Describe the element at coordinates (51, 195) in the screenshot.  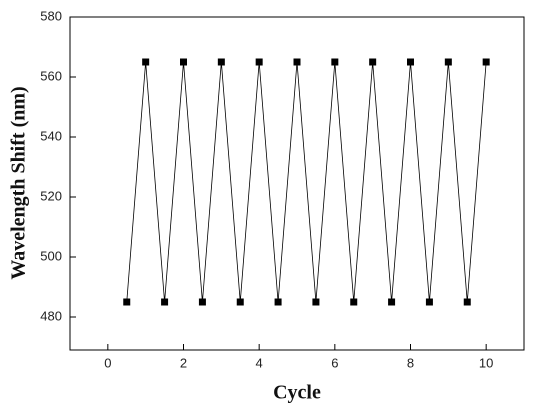
I see `y-tick-label: 520` at that location.